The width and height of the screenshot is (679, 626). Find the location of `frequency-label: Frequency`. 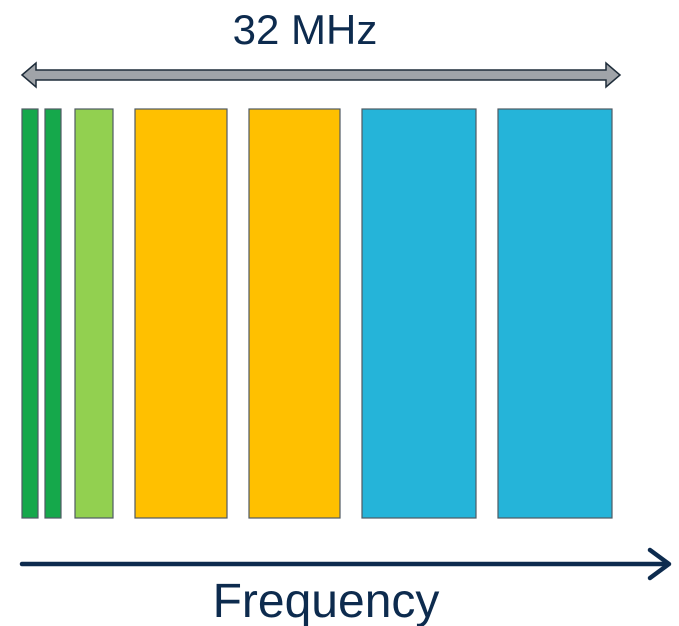

frequency-label: Frequency is located at coordinates (326, 600).